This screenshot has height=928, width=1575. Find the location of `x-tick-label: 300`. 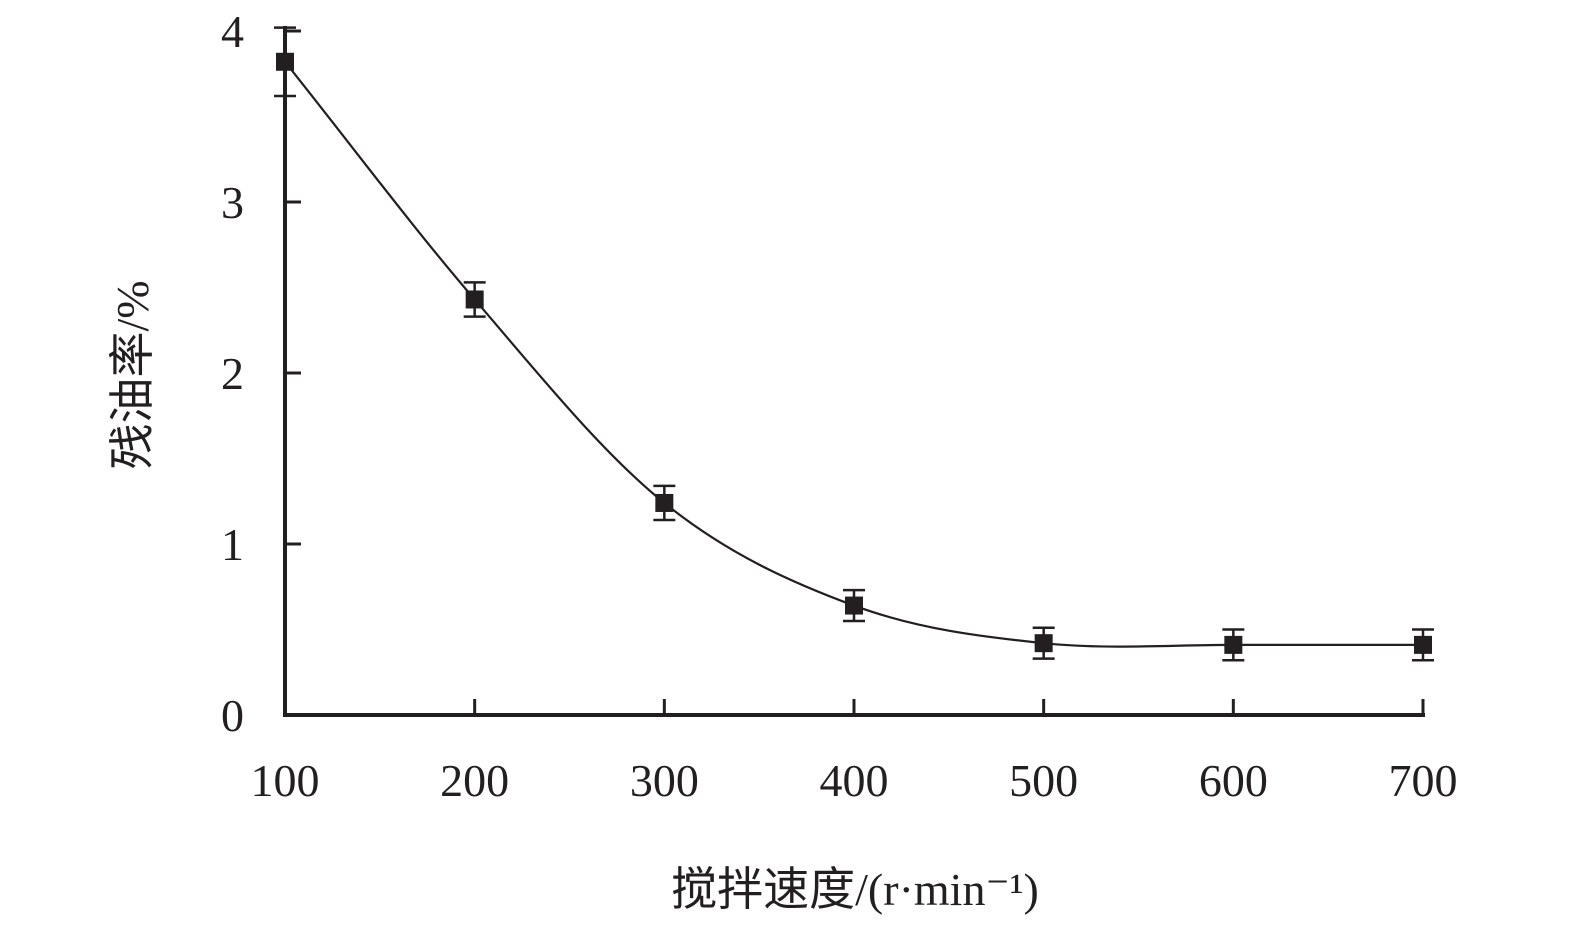

x-tick-label: 300 is located at coordinates (664, 780).